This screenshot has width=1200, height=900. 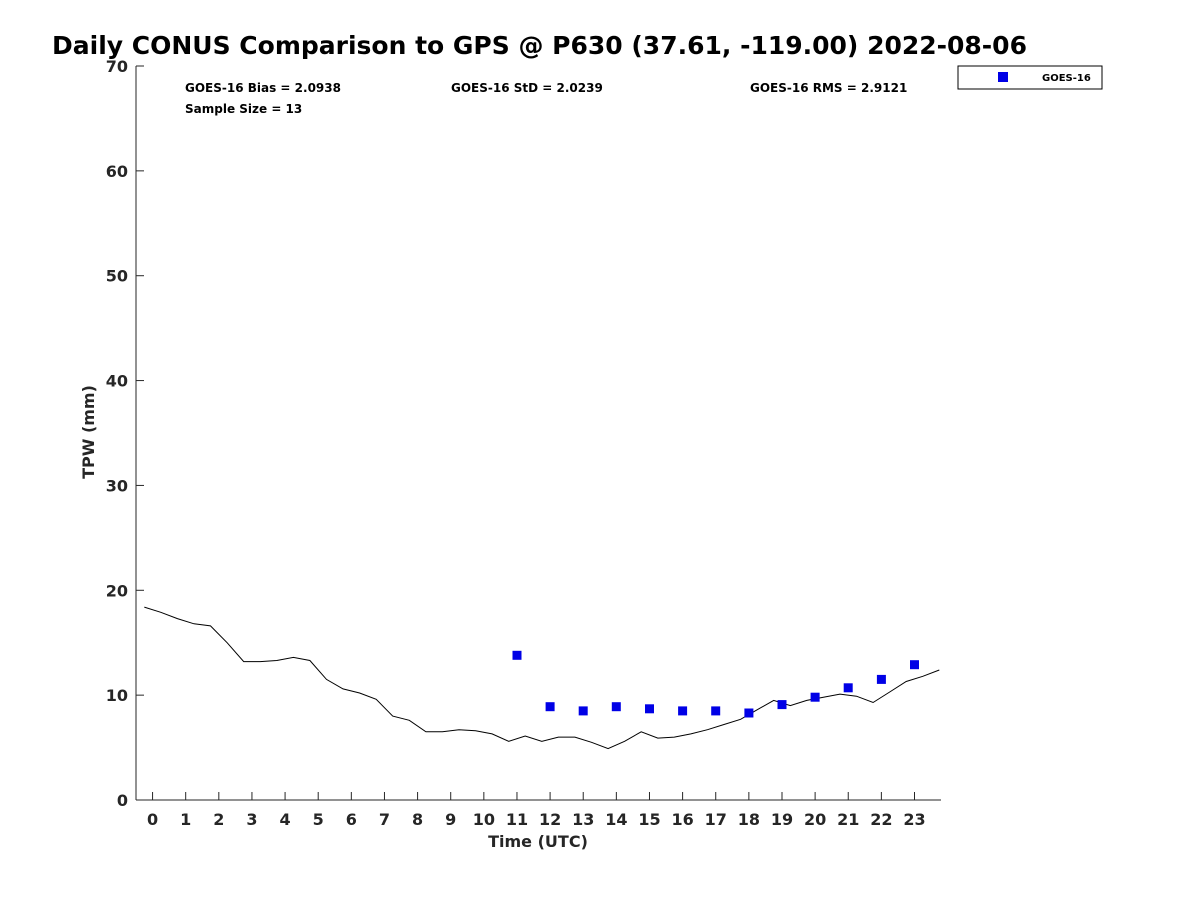 What do you see at coordinates (527, 88) in the screenshot?
I see `stat-std: GOES-16 StD = 2.0239` at bounding box center [527, 88].